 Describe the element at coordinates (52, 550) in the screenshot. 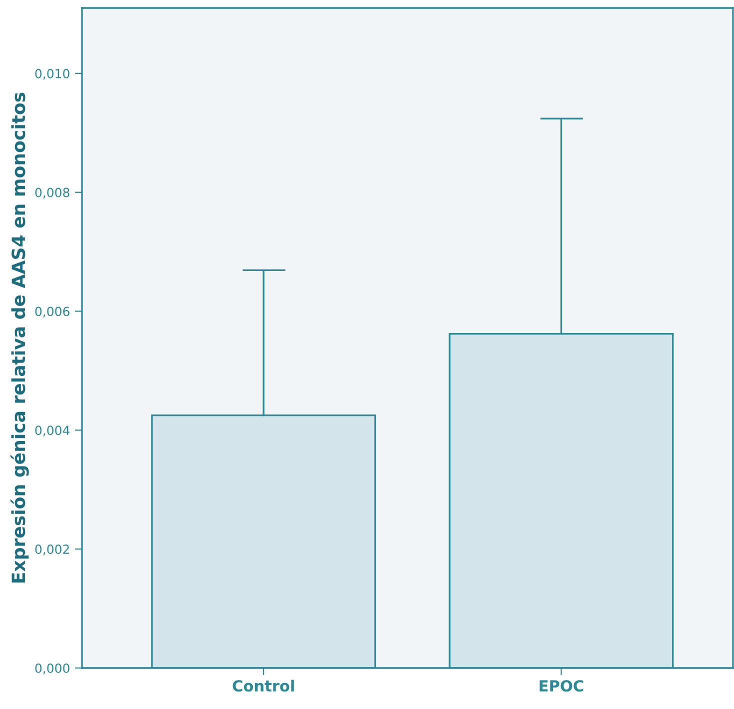

I see `y-tick-label: 0,002` at that location.